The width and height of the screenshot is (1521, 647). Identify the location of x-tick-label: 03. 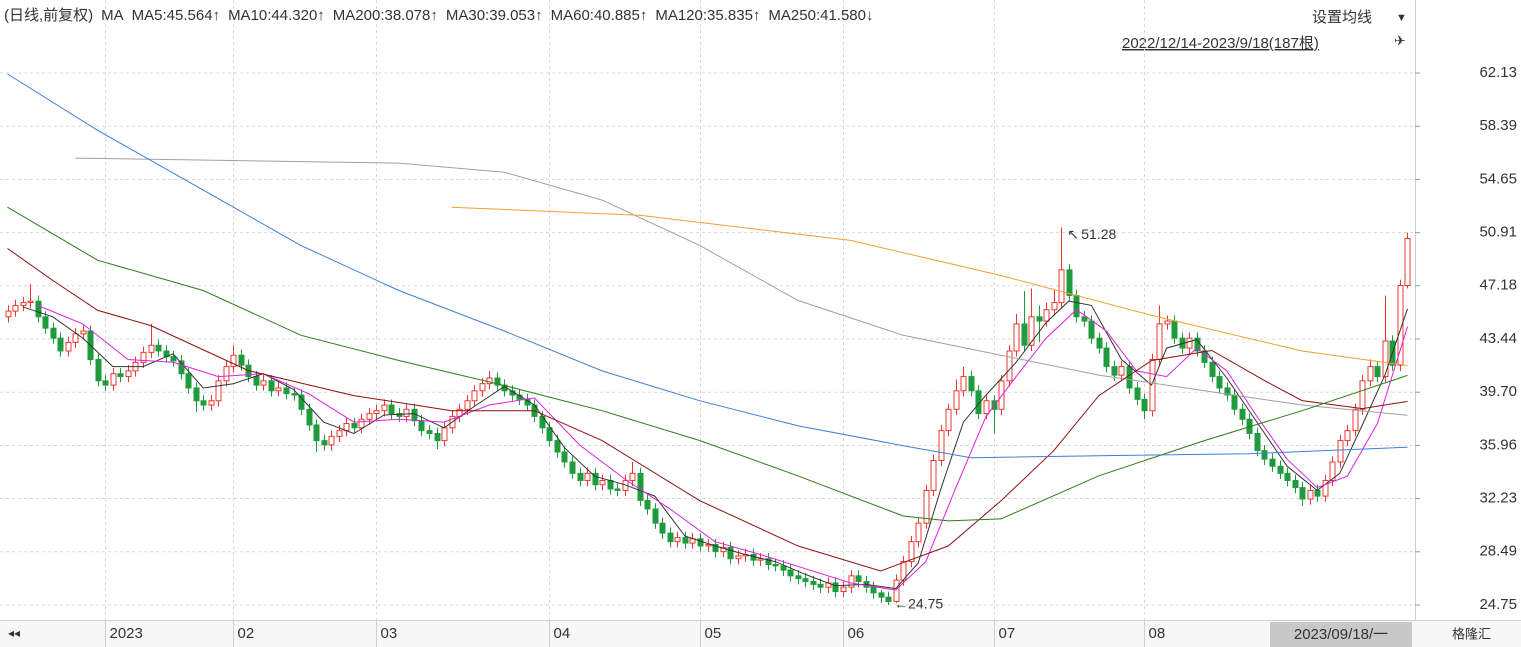
(389, 633).